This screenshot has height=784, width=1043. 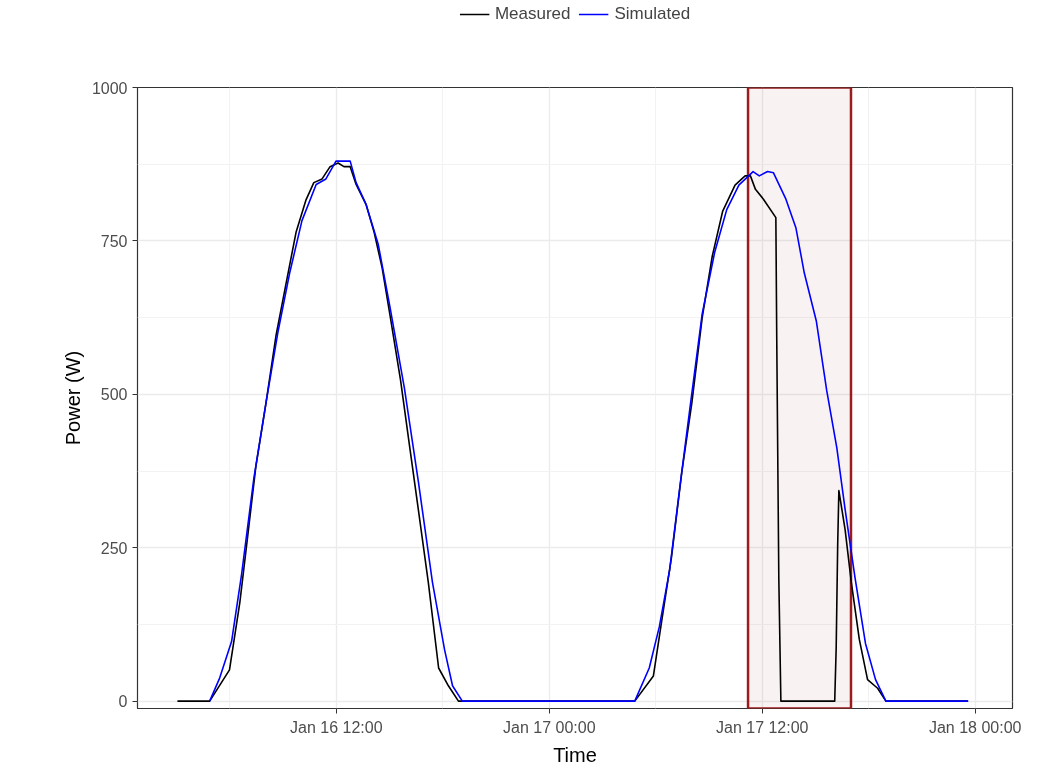 What do you see at coordinates (975, 727) in the screenshot?
I see `x-tick-label: Jan 18 00:00` at bounding box center [975, 727].